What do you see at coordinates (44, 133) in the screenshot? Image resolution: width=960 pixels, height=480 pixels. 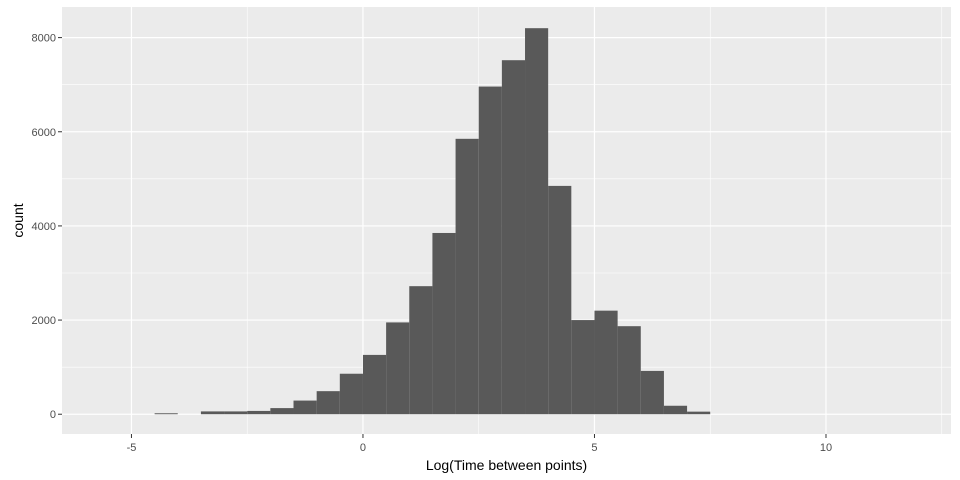 I see `y-tick-label: 6000` at bounding box center [44, 133].